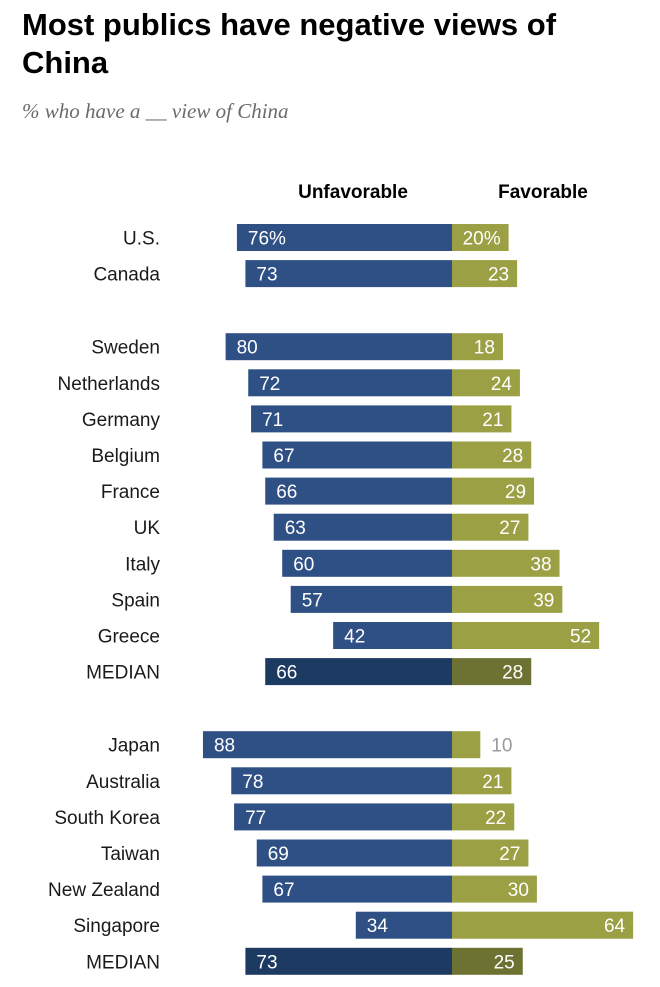 This screenshot has width=660, height=987. I want to click on category-label: Germany, so click(121, 420).